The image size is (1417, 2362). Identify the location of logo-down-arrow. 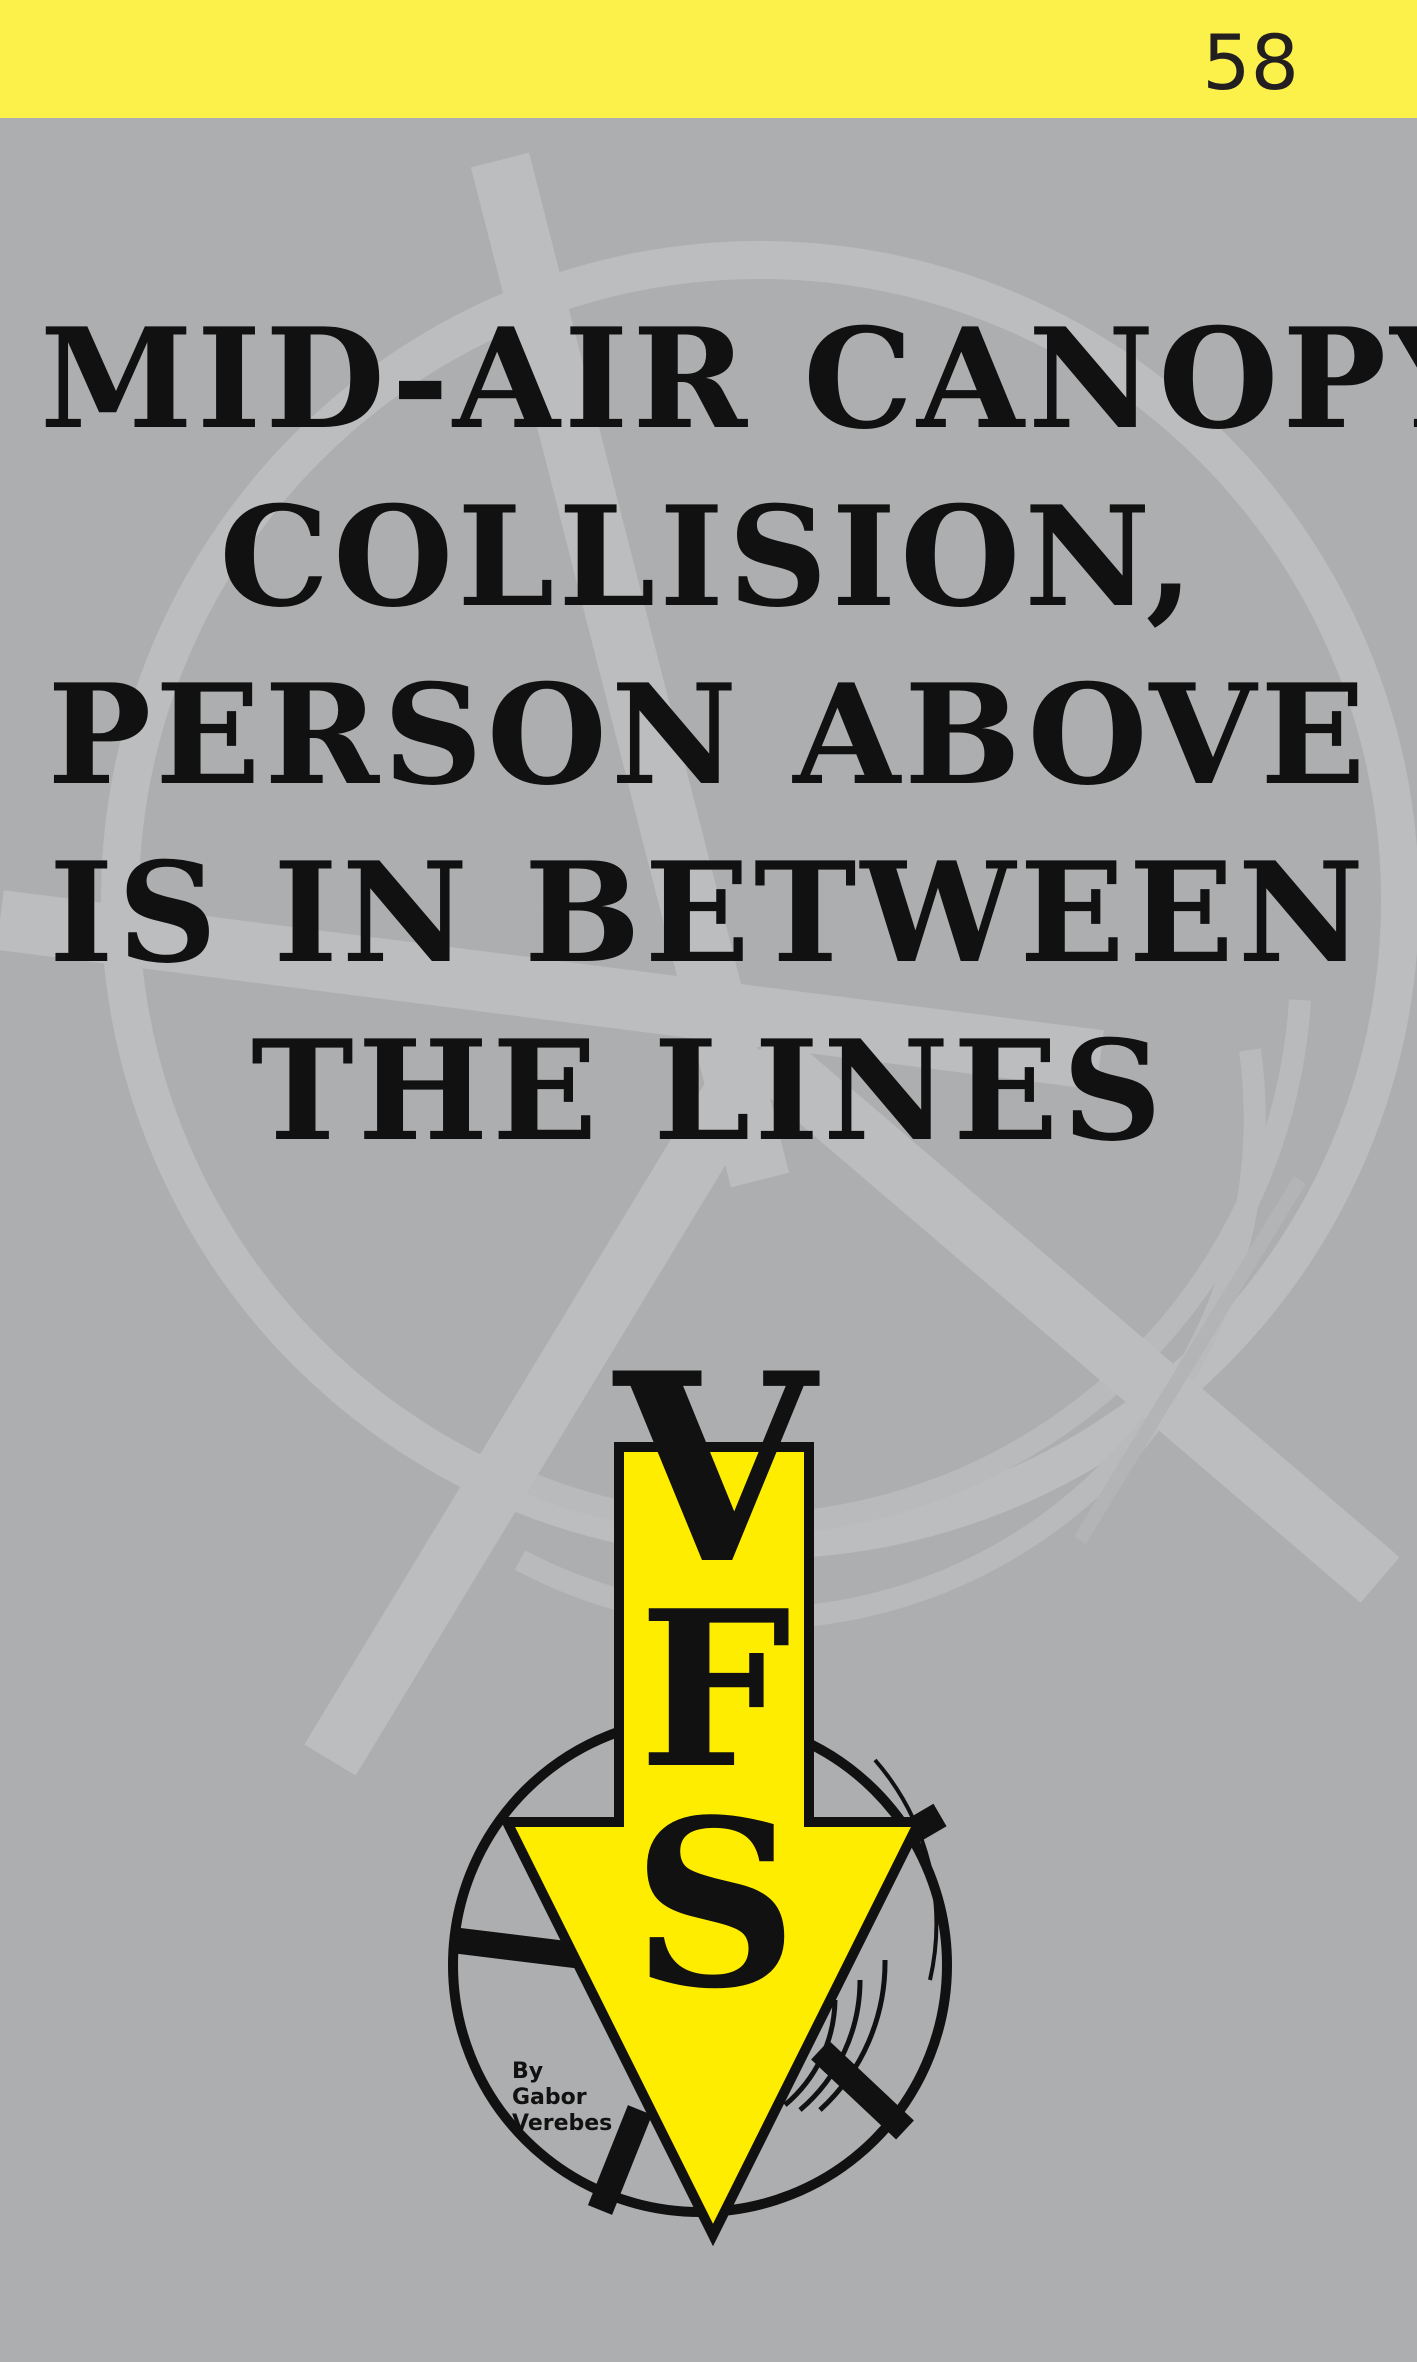
(713, 1844).